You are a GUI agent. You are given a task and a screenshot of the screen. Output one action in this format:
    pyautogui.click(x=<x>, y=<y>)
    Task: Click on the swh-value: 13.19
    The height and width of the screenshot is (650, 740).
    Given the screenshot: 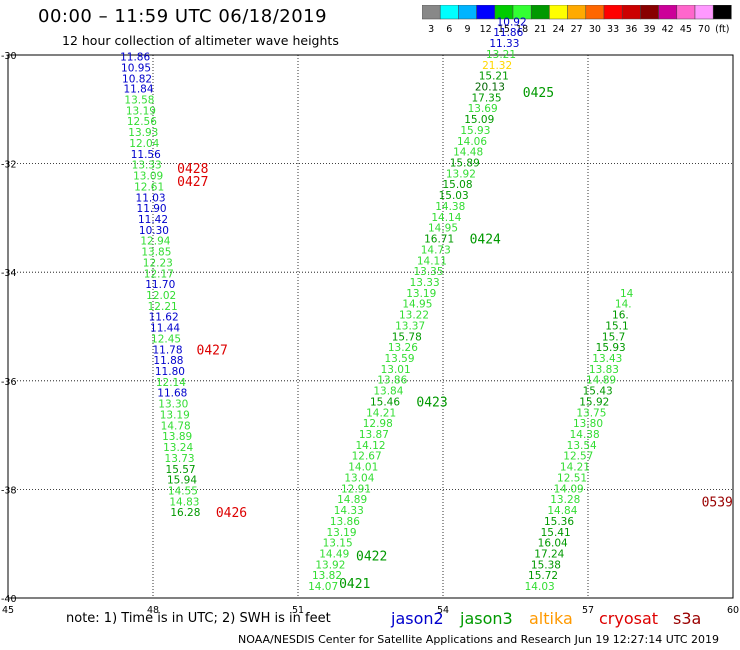 What is the action you would take?
    pyautogui.click(x=341, y=533)
    